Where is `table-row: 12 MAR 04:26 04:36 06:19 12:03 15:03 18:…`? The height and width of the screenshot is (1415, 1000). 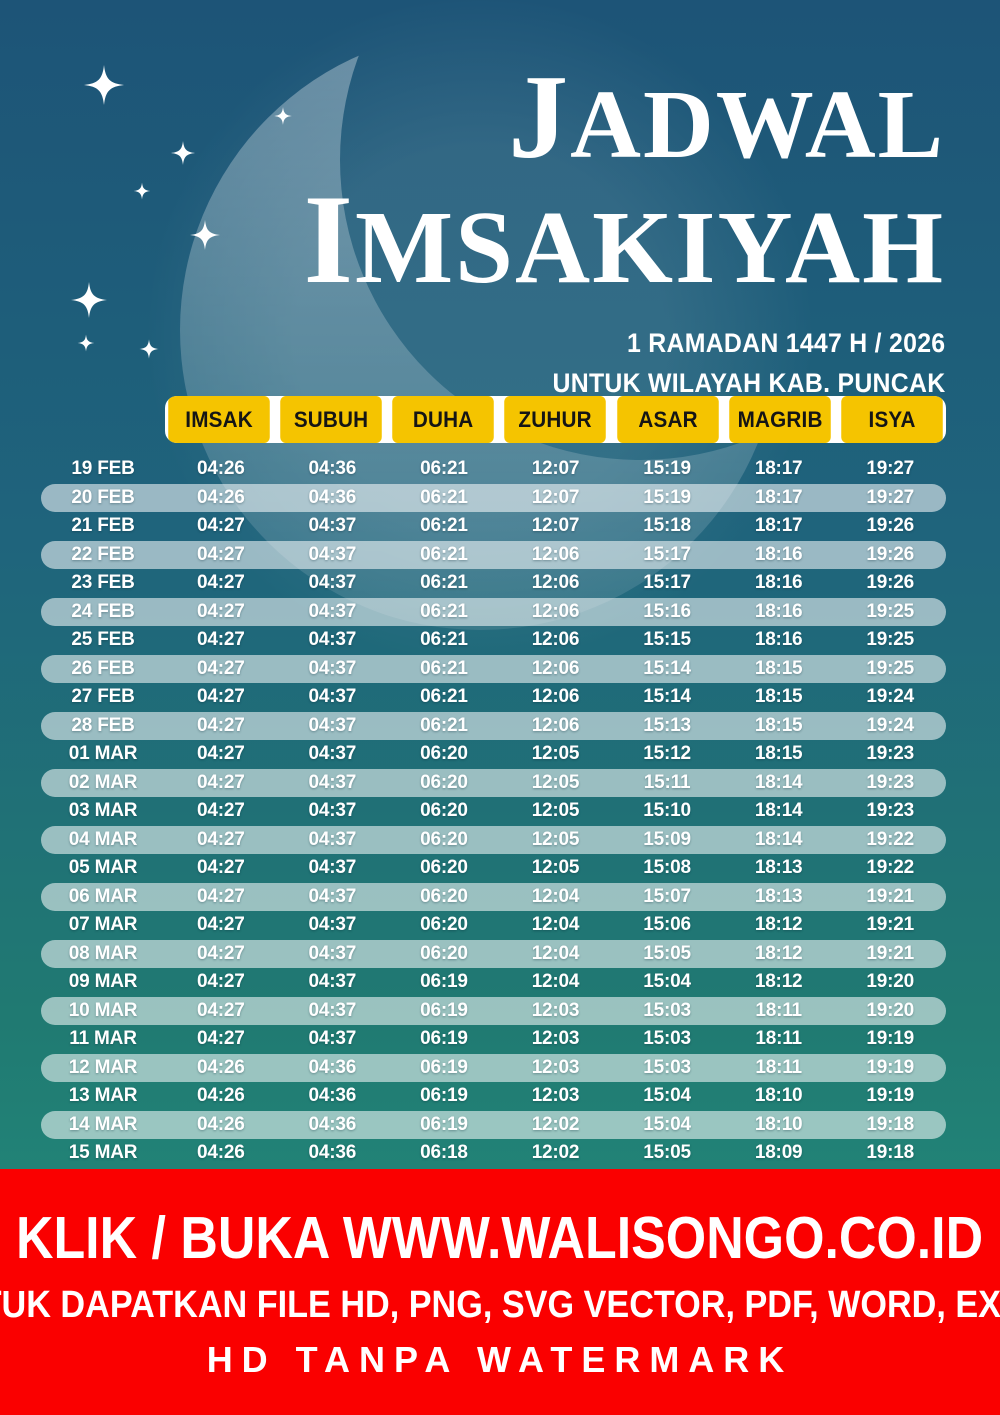
table-row: 12 MAR 04:26 04:36 06:19 12:03 15:03 18:… is located at coordinates (493, 1067).